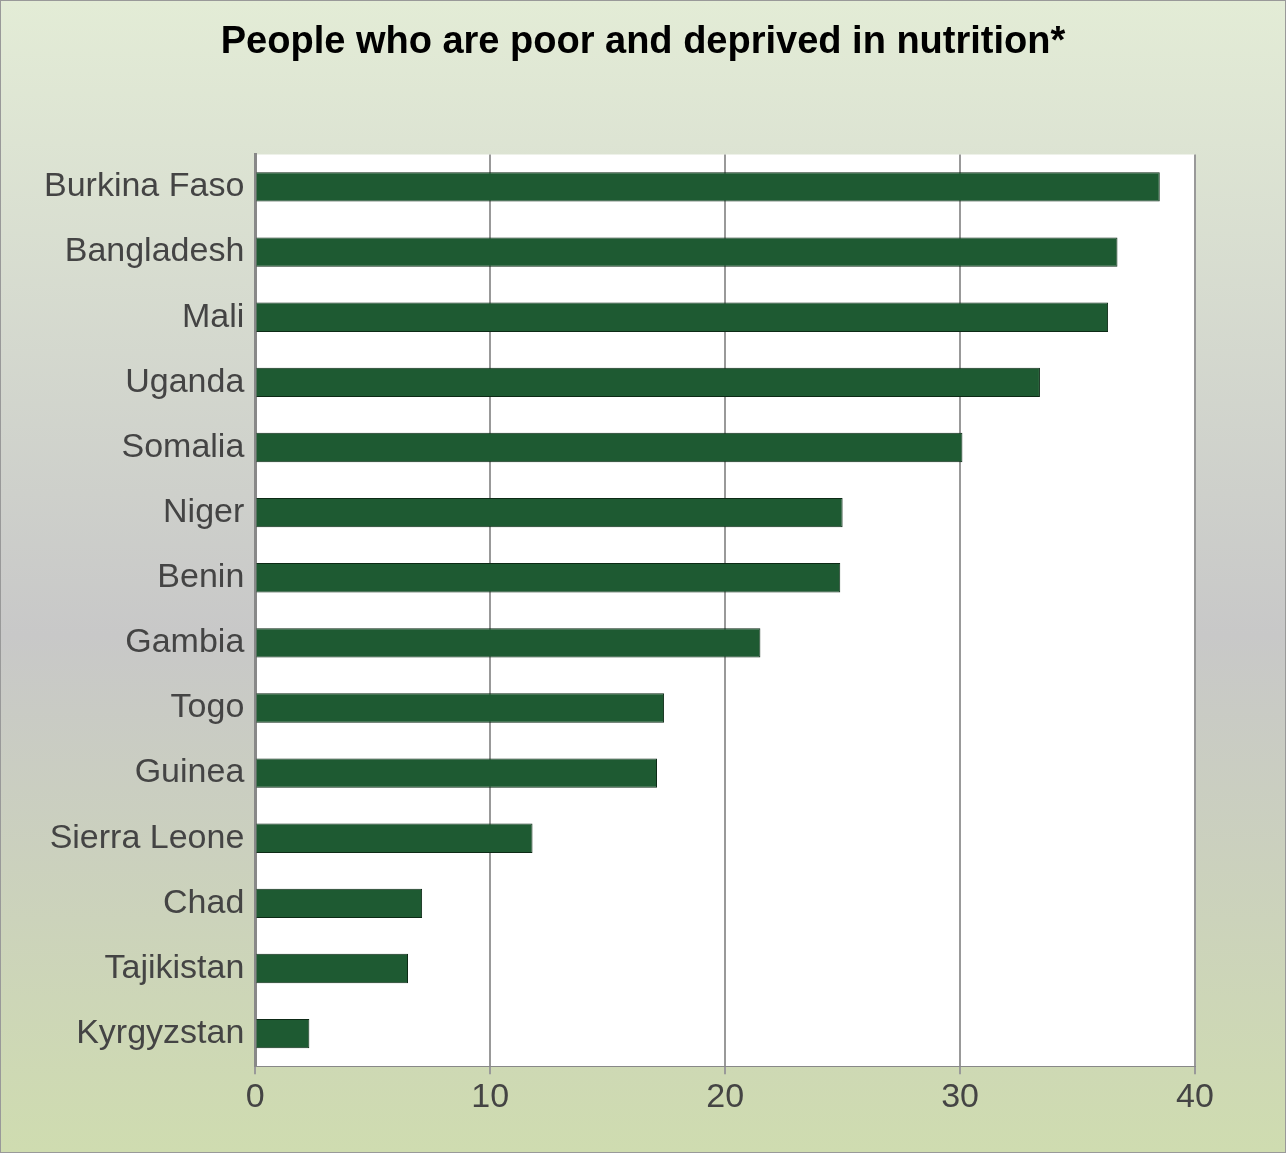 The width and height of the screenshot is (1286, 1153). I want to click on y-tick-label: Tajikistan, so click(174, 965).